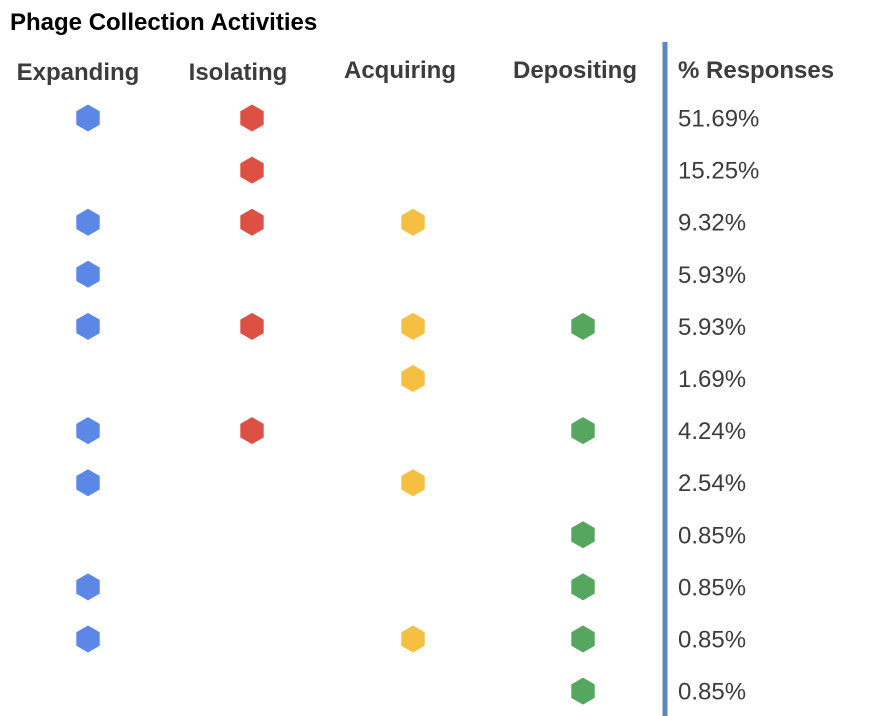  Describe the element at coordinates (712, 379) in the screenshot. I see `response-percentage: 1.69%` at that location.